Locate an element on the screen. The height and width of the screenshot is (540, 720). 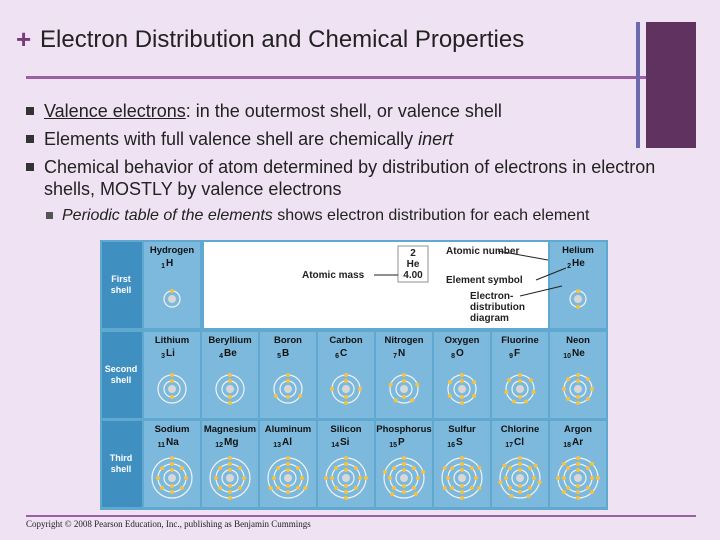
accent-bar-thin is located at coordinates (638, 85).